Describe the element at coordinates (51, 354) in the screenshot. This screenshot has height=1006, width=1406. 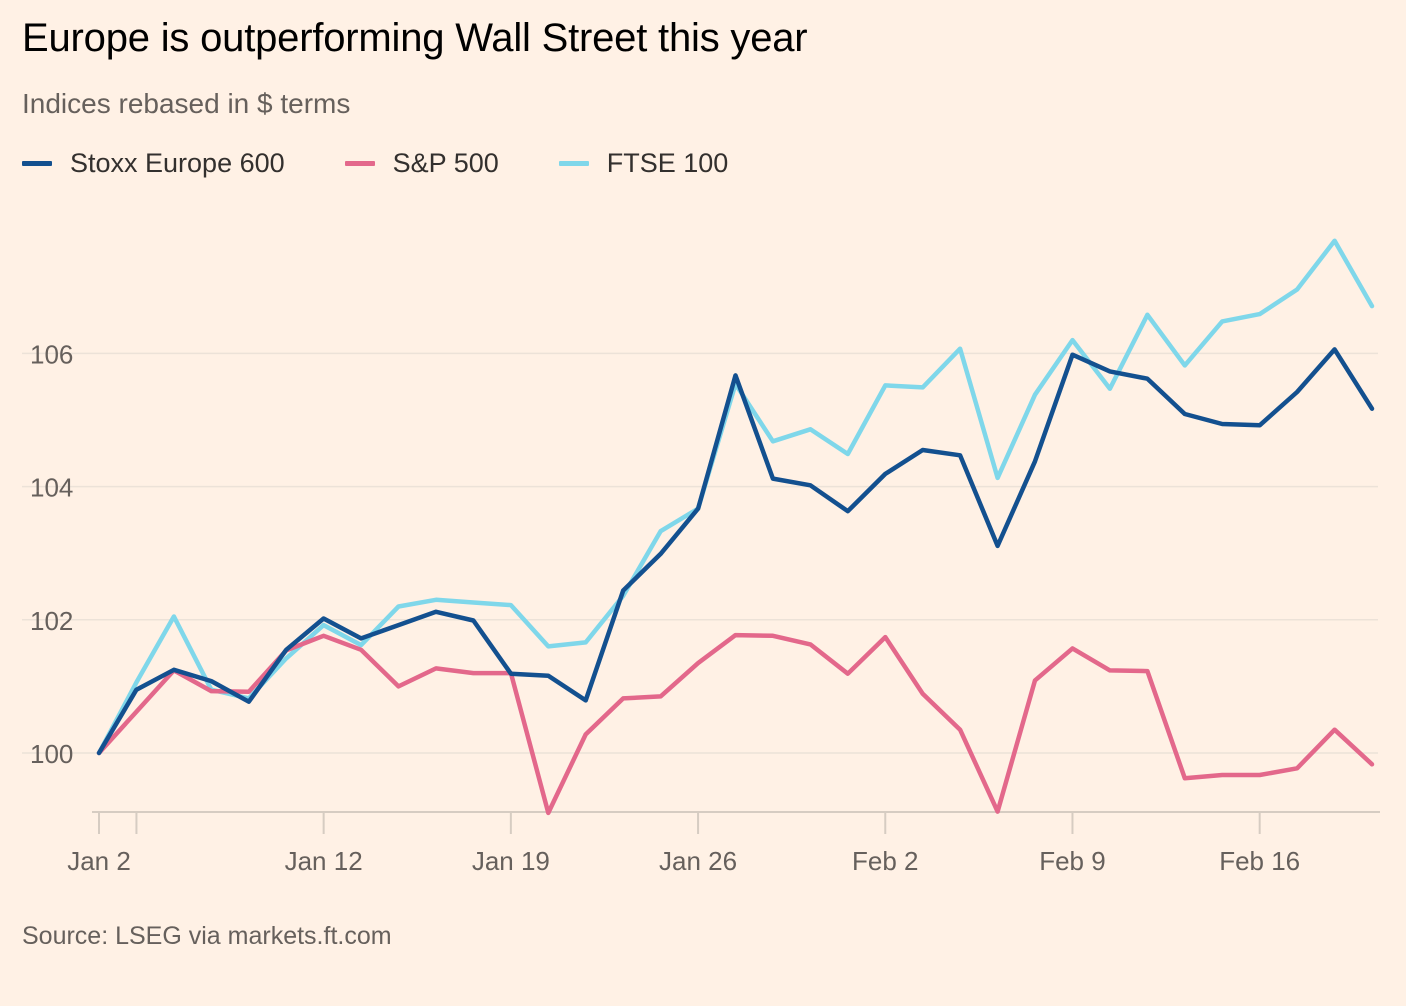
I see `y-tick-label-106: 106` at that location.